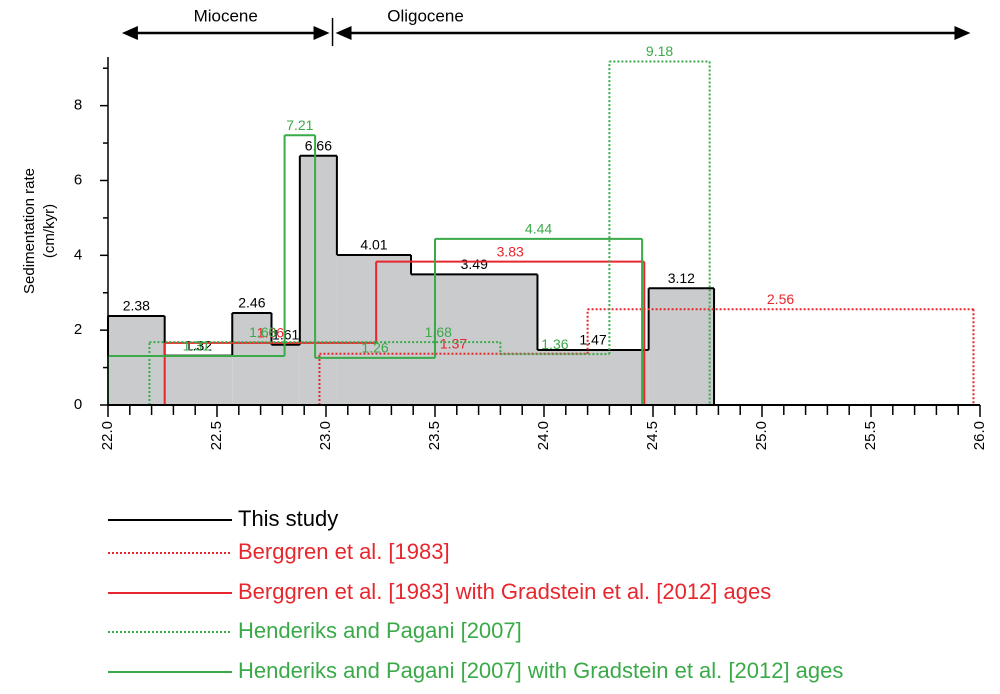  I want to click on legend-label: Henderiks and Pagani [2007], so click(380, 630).